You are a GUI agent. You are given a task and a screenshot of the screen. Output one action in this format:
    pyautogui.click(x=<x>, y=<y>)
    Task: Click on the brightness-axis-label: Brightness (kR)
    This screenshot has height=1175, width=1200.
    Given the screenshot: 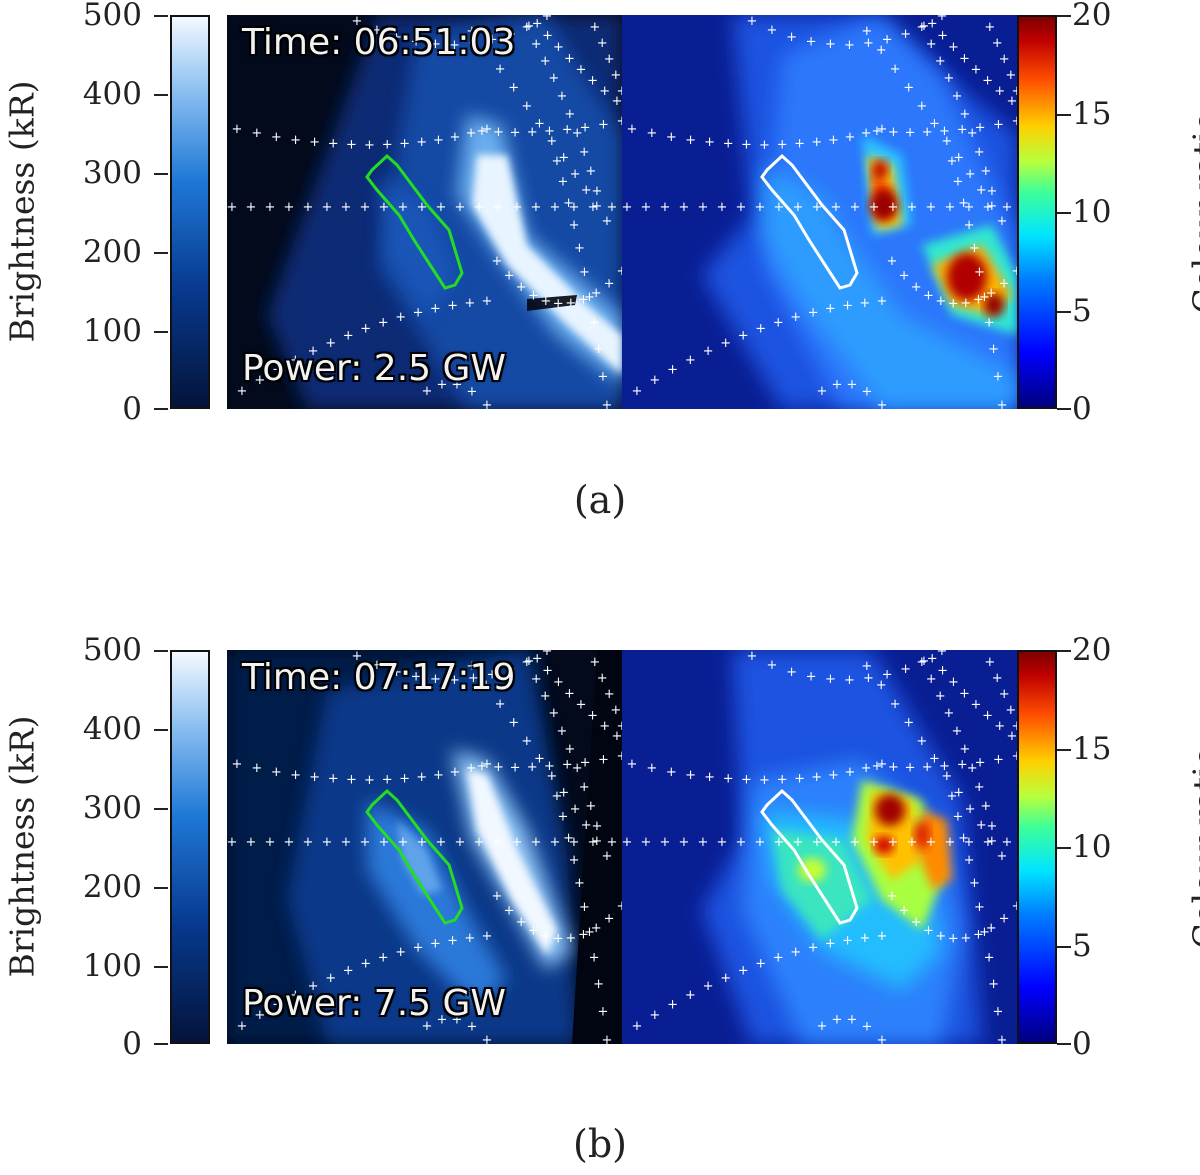 What is the action you would take?
    pyautogui.click(x=22, y=846)
    